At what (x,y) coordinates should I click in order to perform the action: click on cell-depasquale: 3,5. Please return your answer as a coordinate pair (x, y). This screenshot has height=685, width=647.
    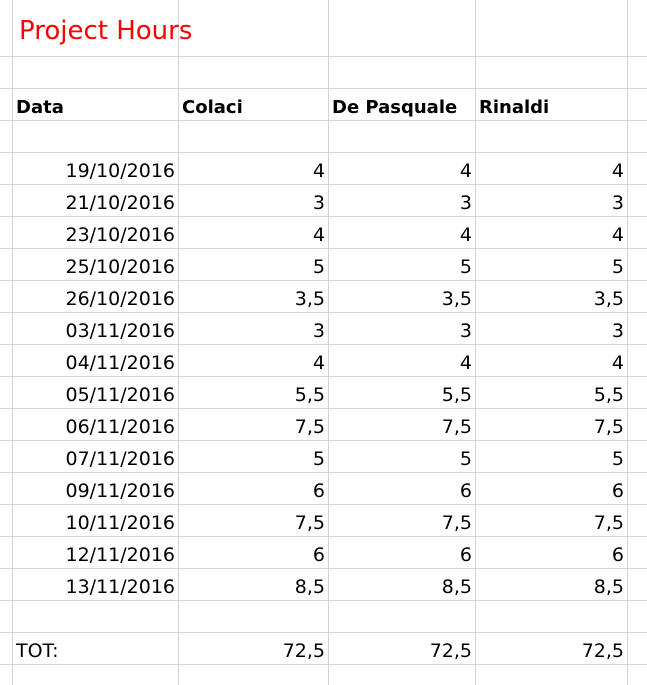
    Looking at the image, I should click on (402, 296).